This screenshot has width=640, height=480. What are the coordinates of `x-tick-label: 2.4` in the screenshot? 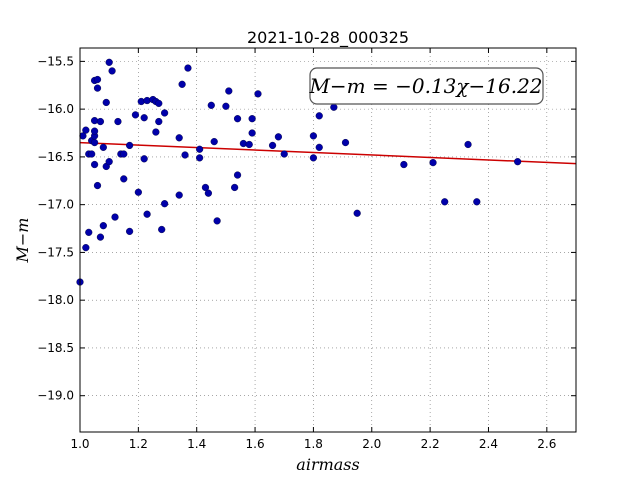 It's located at (488, 444).